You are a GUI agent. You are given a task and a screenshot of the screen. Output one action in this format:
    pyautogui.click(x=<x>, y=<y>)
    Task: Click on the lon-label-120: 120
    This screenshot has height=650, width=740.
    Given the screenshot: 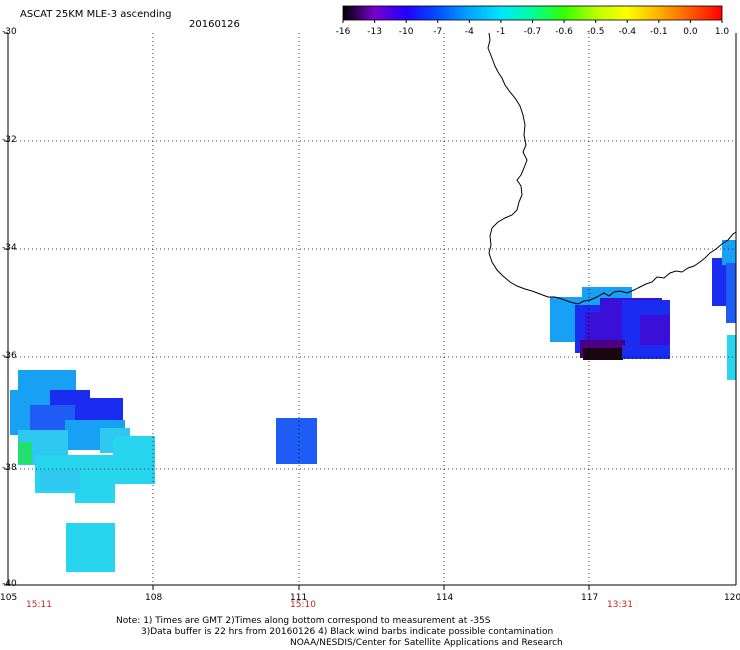 What is the action you would take?
    pyautogui.click(x=732, y=598)
    